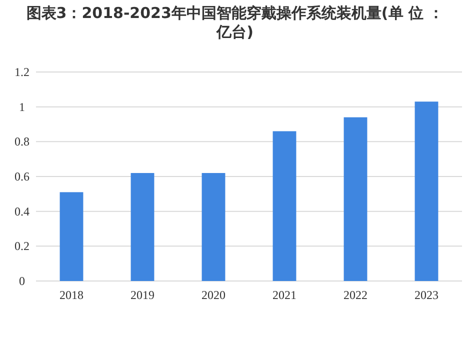 This screenshot has width=470, height=345. I want to click on y-tick-label: 0, so click(22, 281).